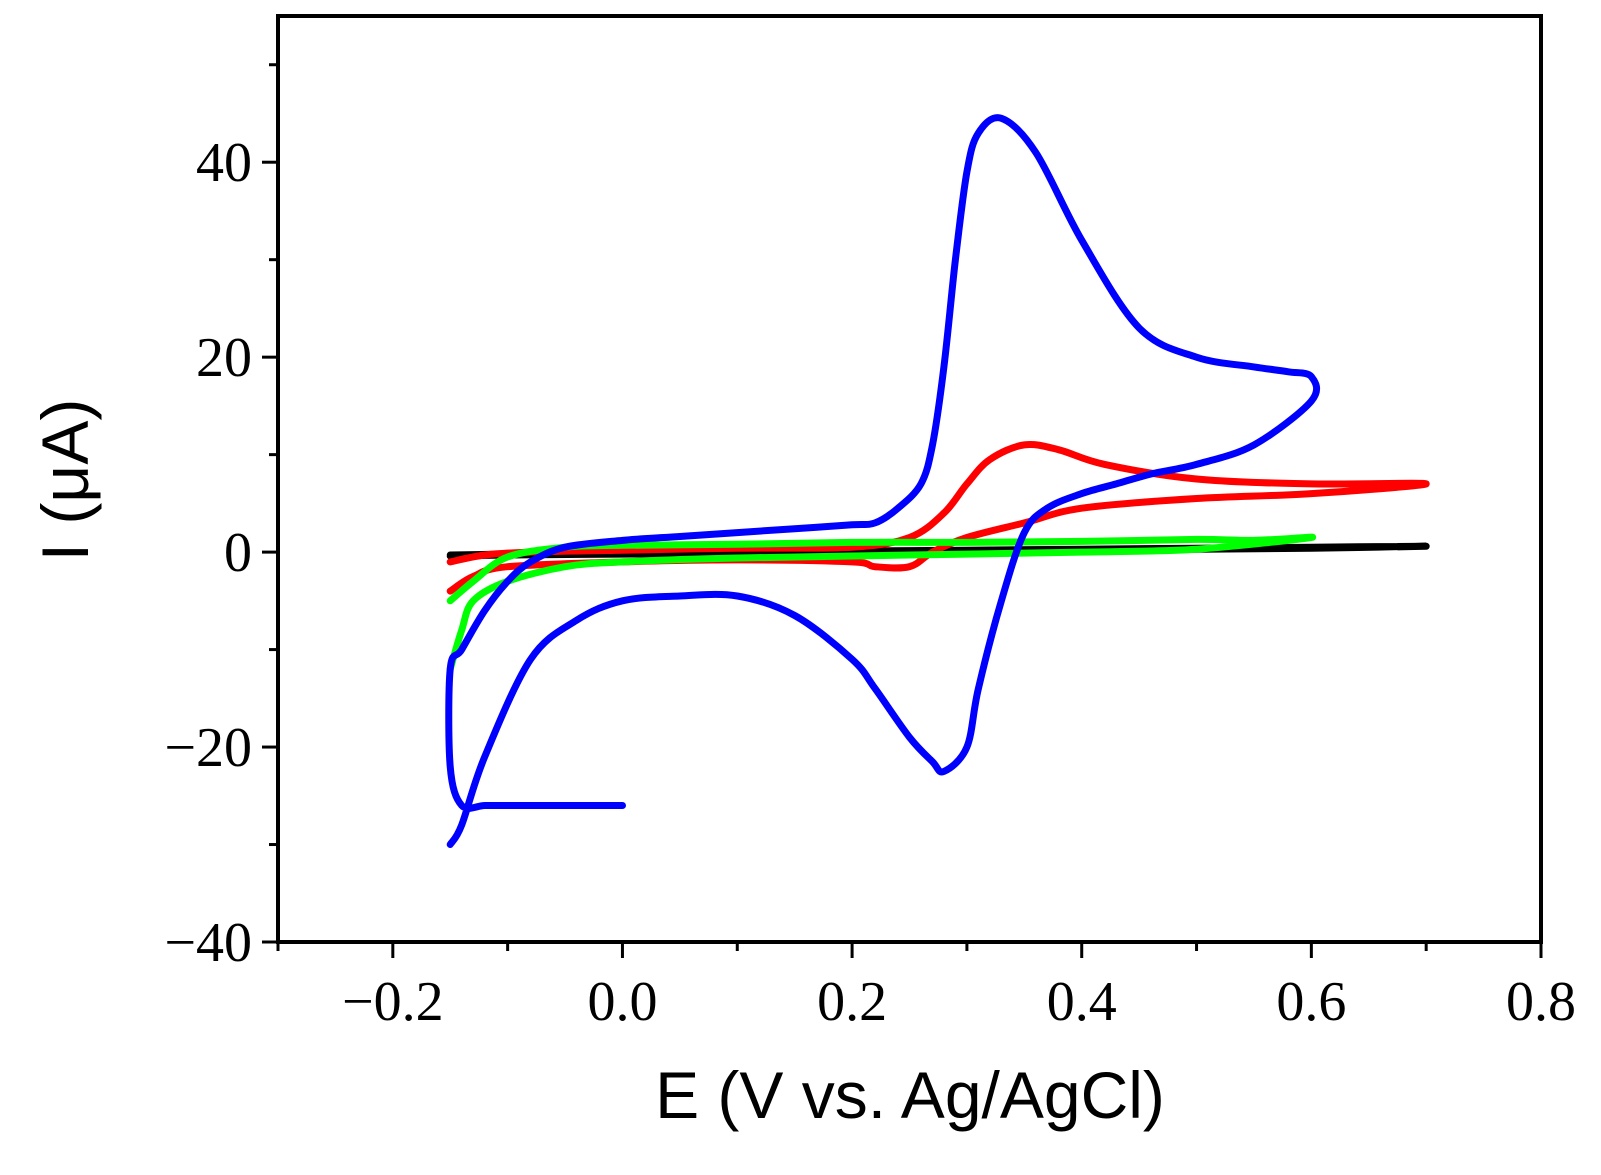 The width and height of the screenshot is (1601, 1175). I want to click on x-axis-title: E (V vs. Ag/AgCl), so click(910, 1095).